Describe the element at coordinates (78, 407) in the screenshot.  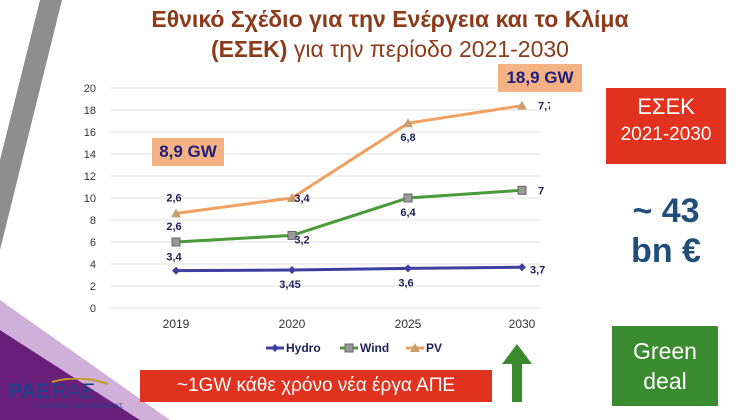
I see `rae-logo-subtitle: ΡΥΘΜΙΣΤΙΚΗ ΑΡΧΗ ΕΝΕΡΓΕΙΑΣ` at that location.